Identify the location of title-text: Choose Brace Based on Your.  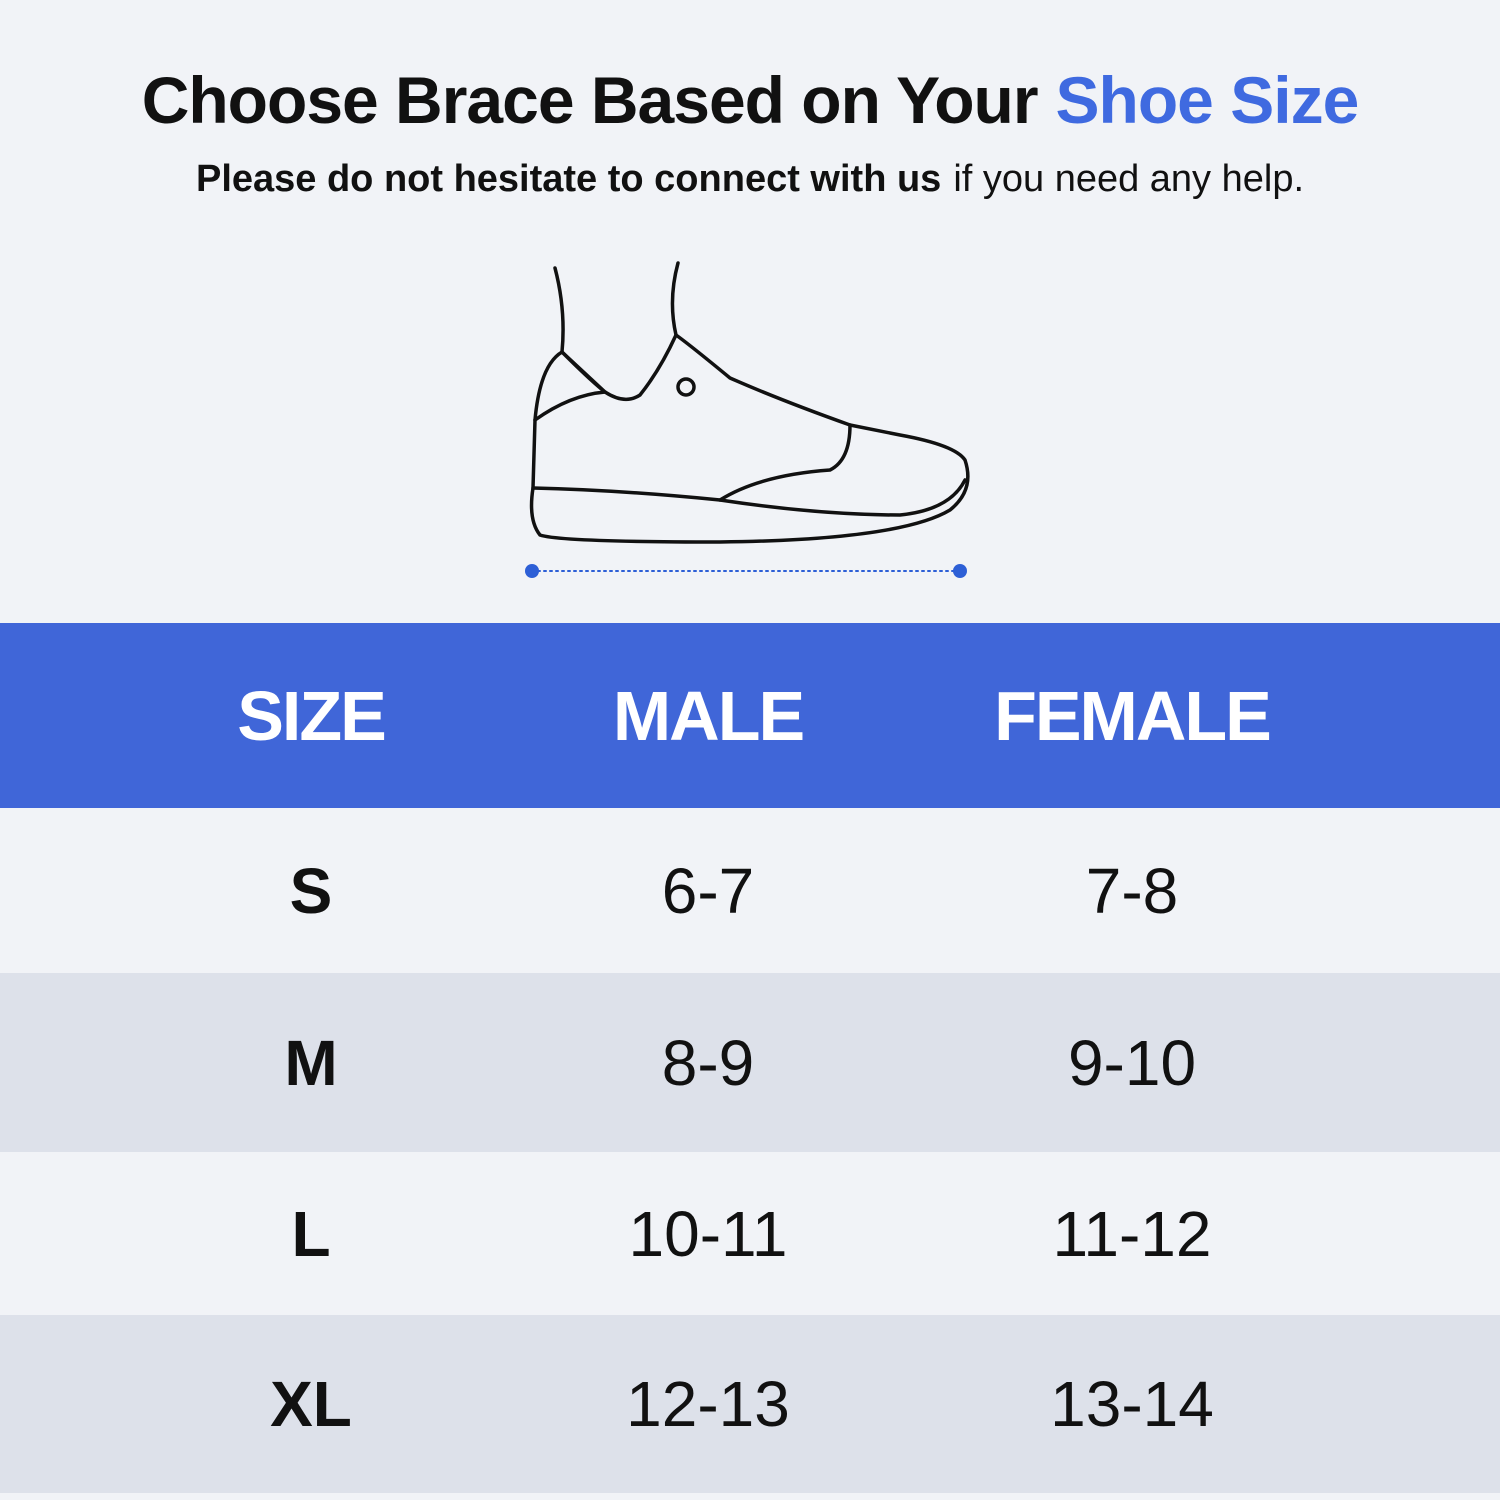
(590, 100).